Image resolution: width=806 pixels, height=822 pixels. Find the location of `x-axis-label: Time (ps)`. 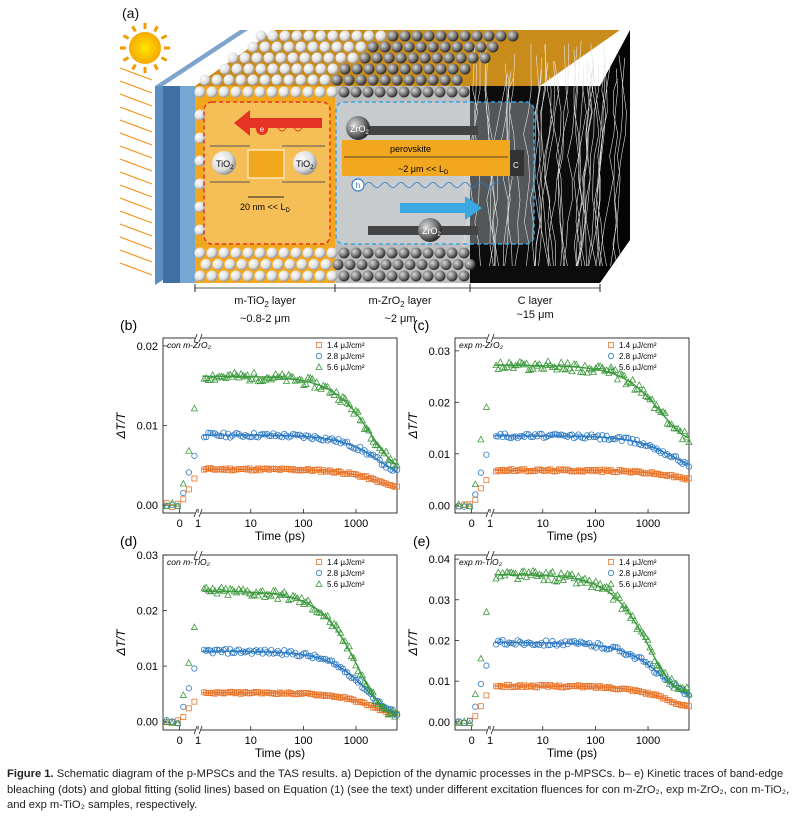

x-axis-label: Time (ps) is located at coordinates (280, 536).